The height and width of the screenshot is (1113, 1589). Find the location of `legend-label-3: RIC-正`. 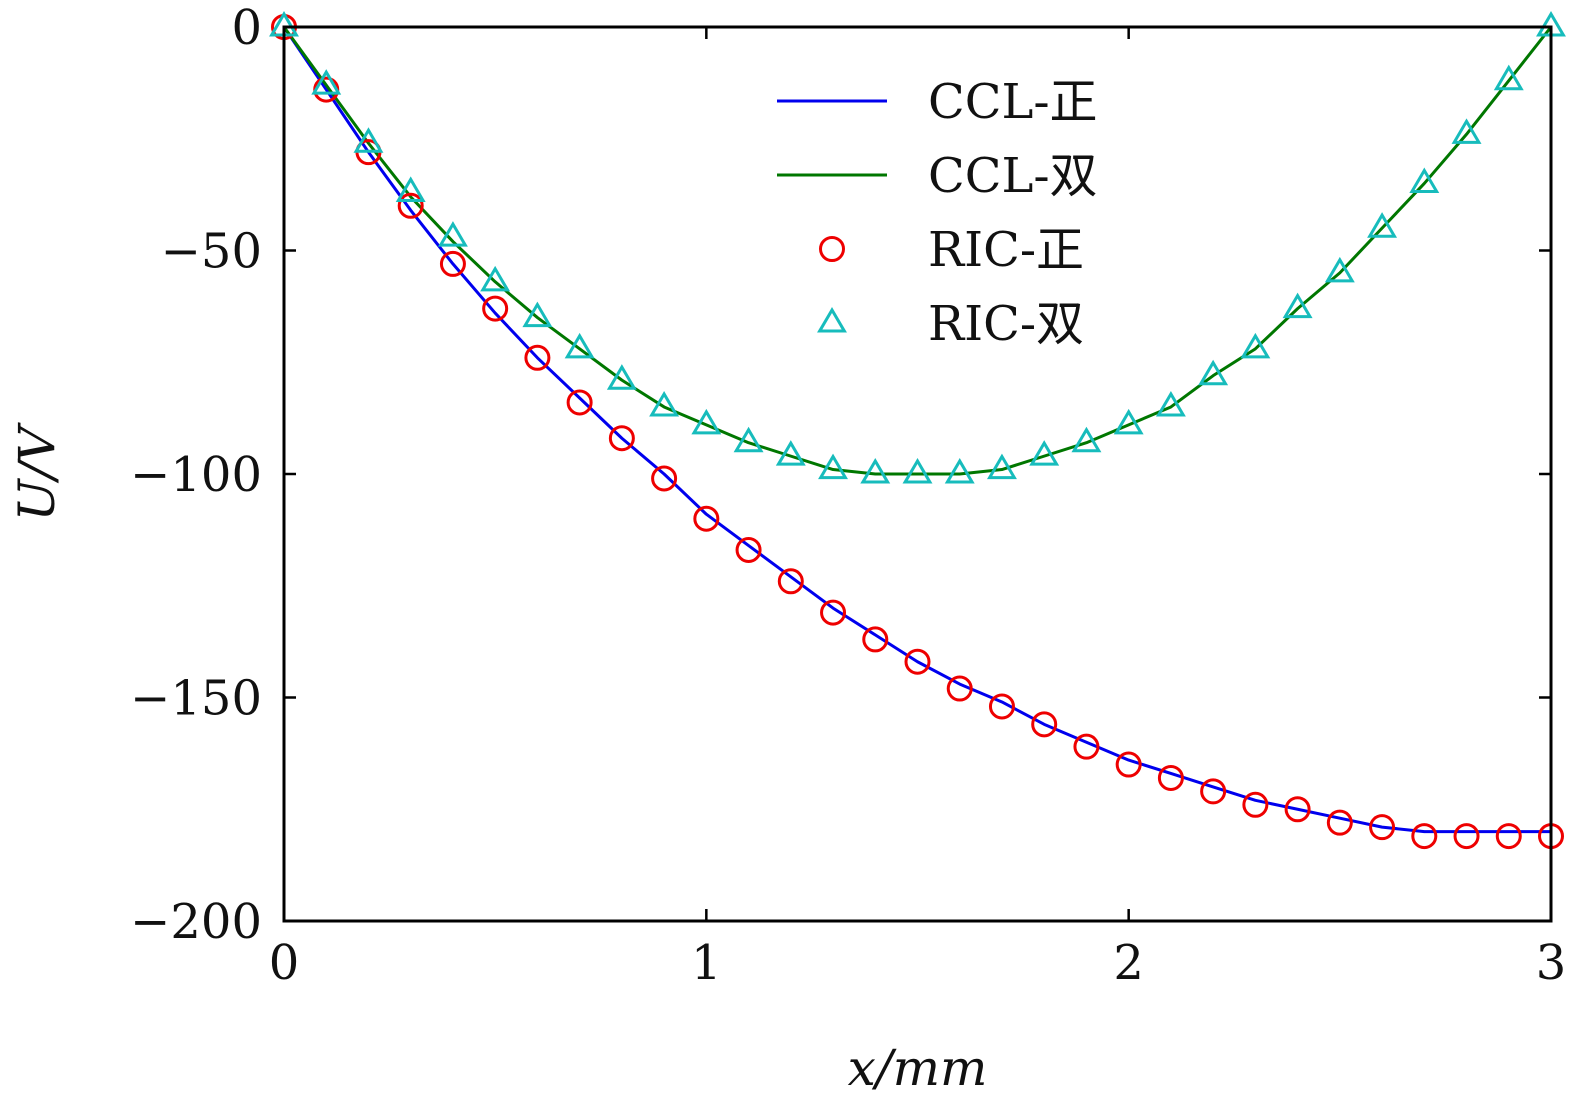

legend-label-3: RIC-正 is located at coordinates (1006, 250).